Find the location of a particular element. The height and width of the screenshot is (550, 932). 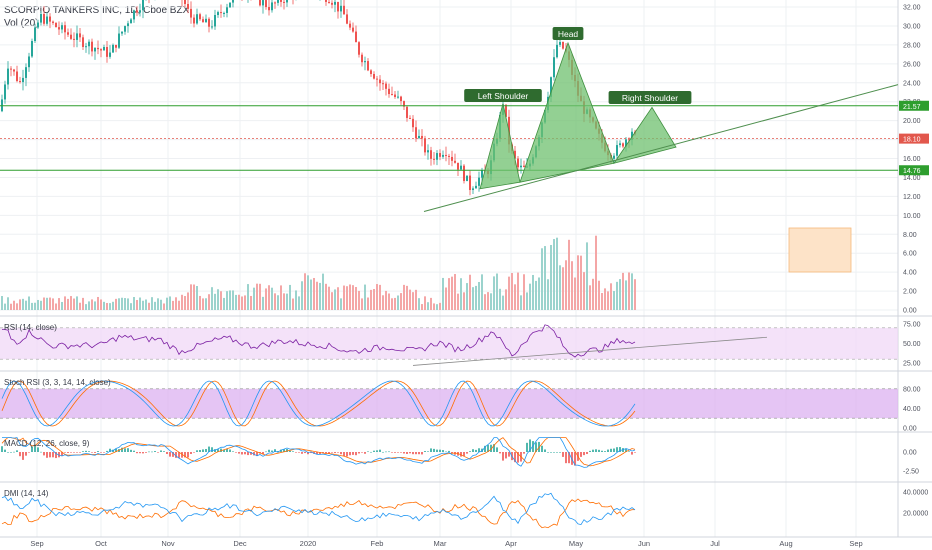

price-tick-label: 16.00 is located at coordinates (912, 159).